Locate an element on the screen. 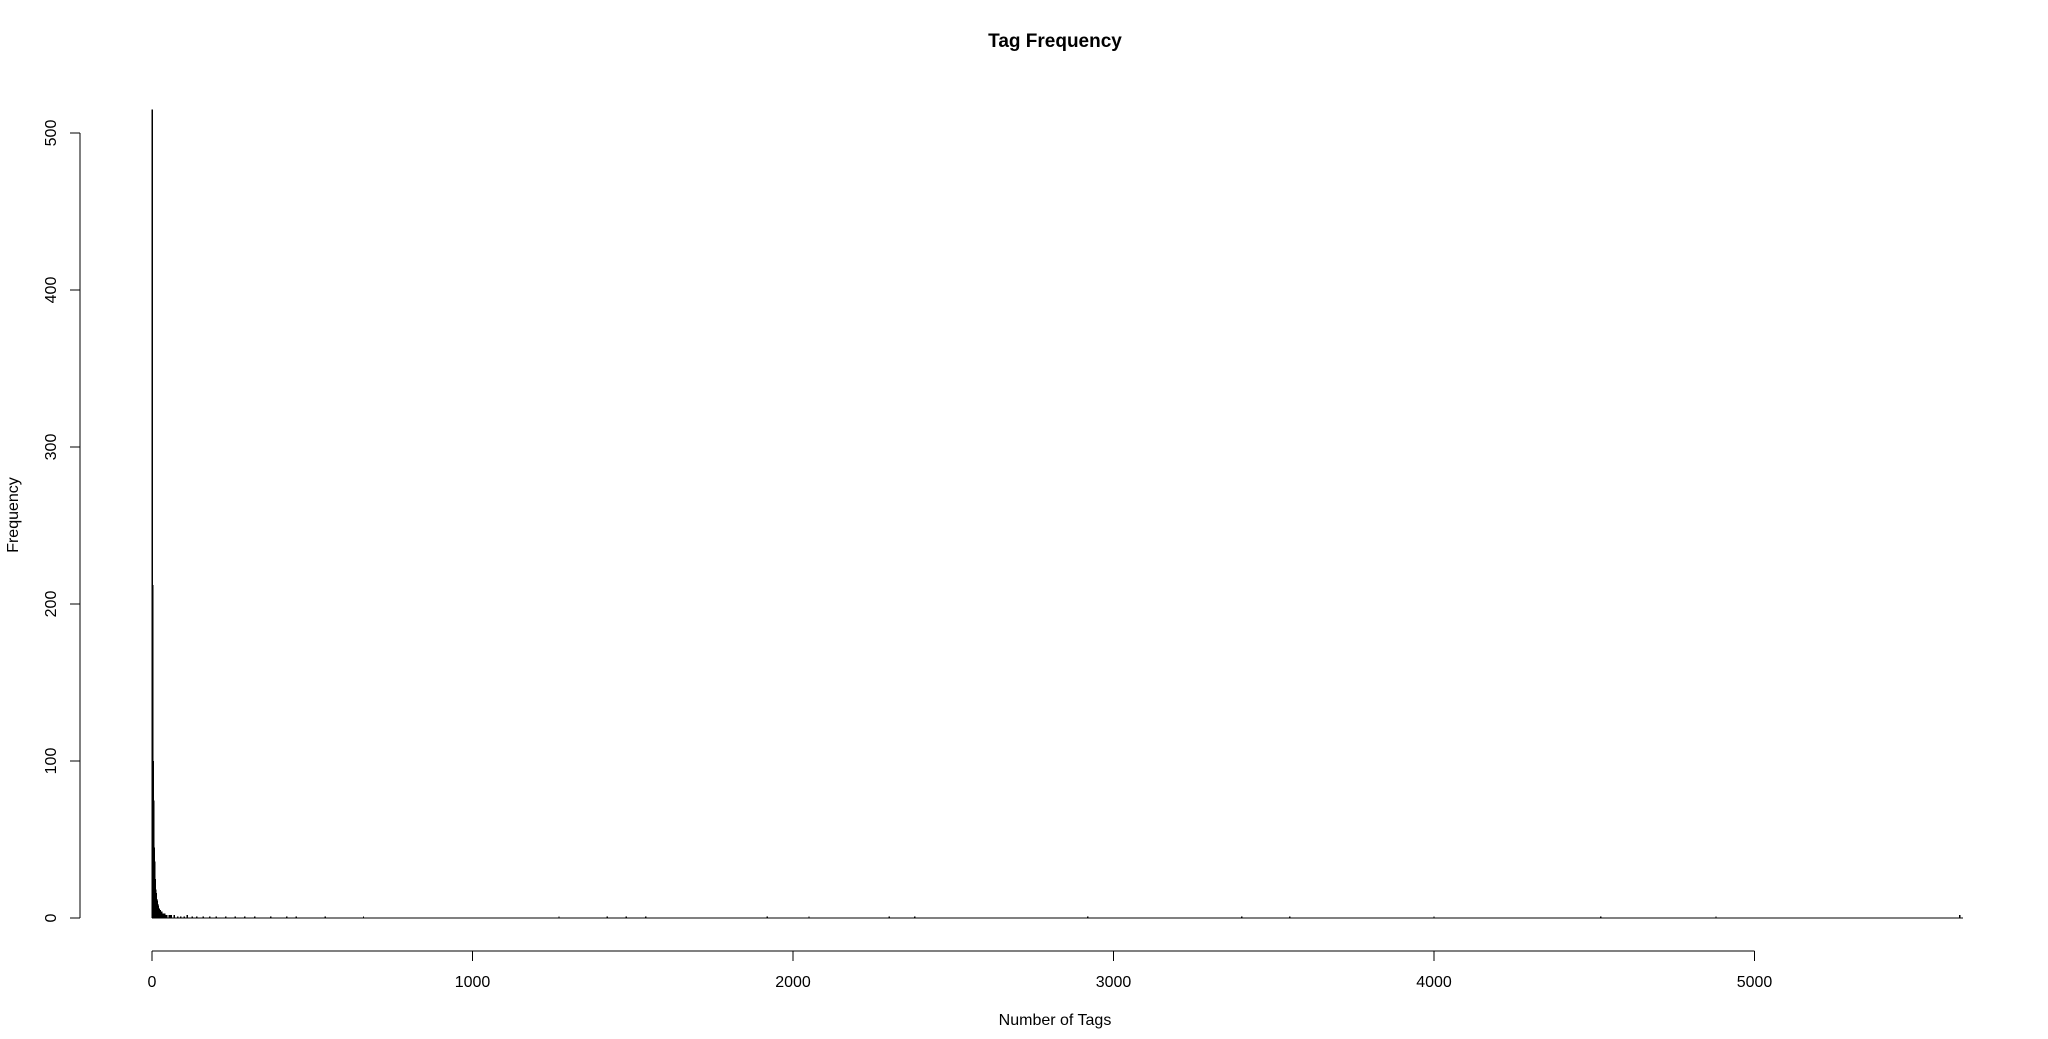 The width and height of the screenshot is (2048, 1039). y-tick-label-0: 0 is located at coordinates (51, 917).